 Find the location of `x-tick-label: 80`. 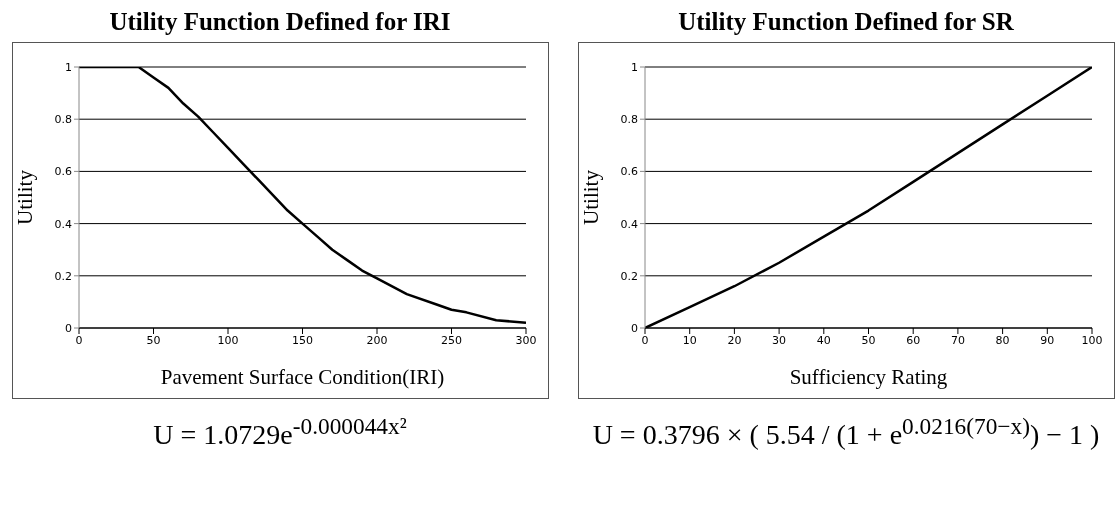

x-tick-label: 80 is located at coordinates (1002, 340).